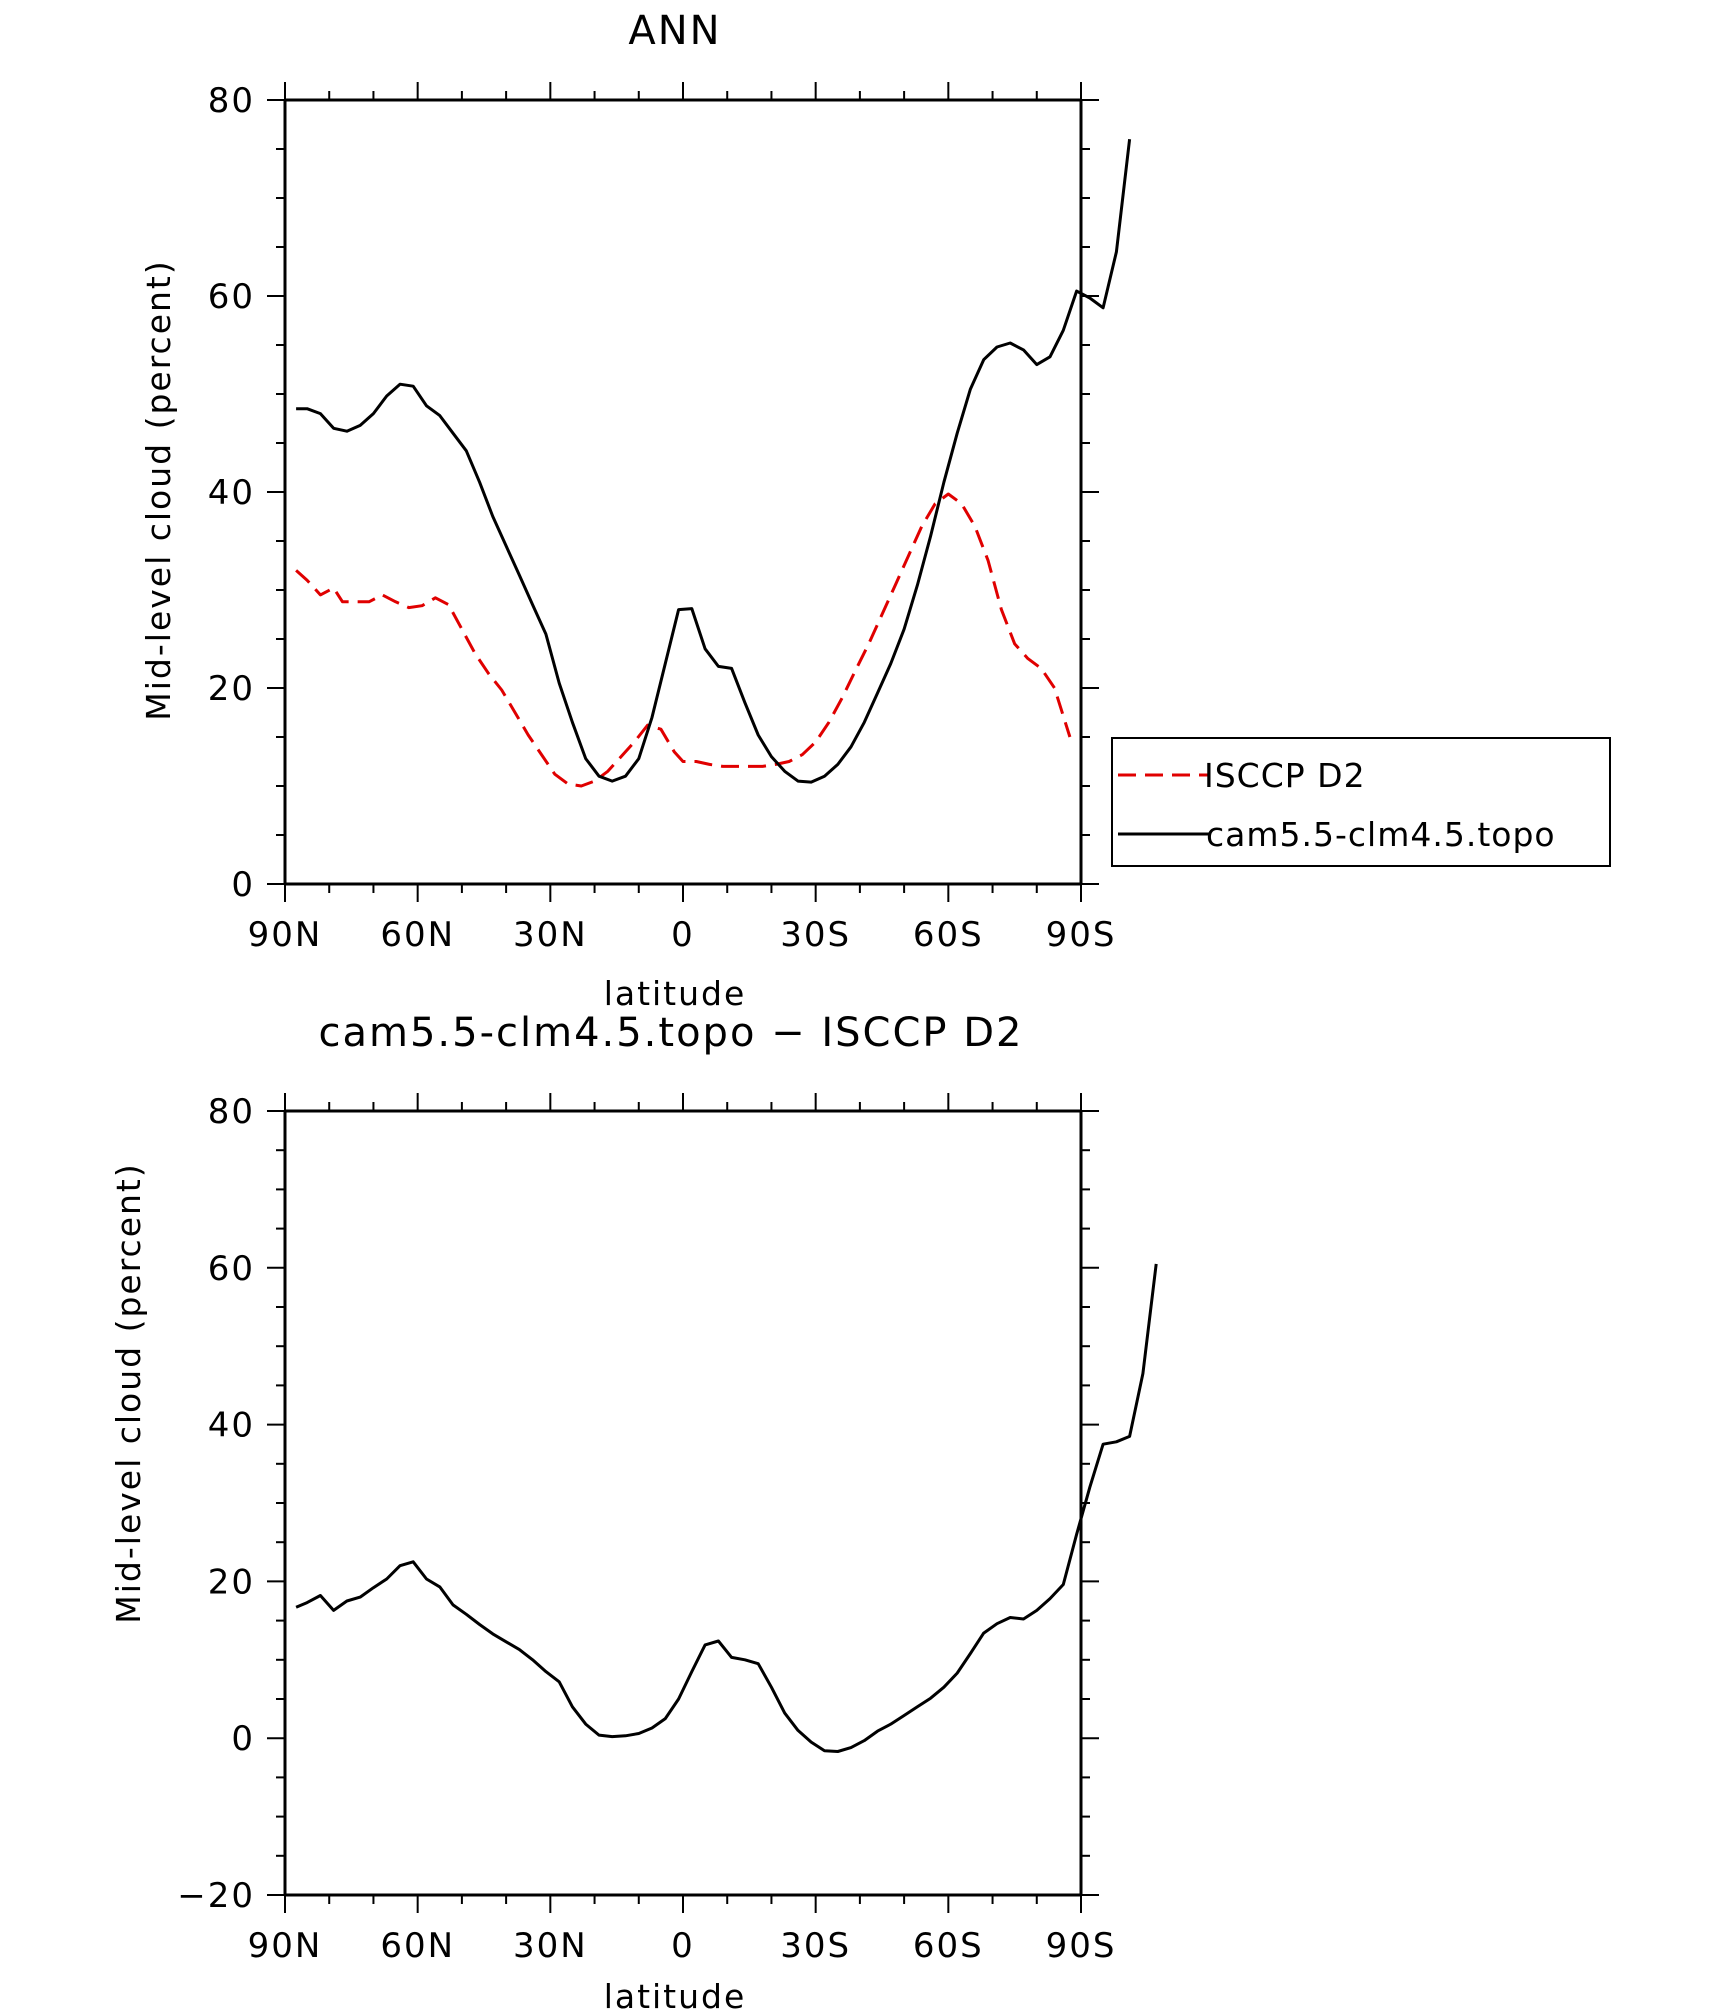  Describe the element at coordinates (1285, 775) in the screenshot. I see `legend-label-isccp: ISCCP D2` at that location.